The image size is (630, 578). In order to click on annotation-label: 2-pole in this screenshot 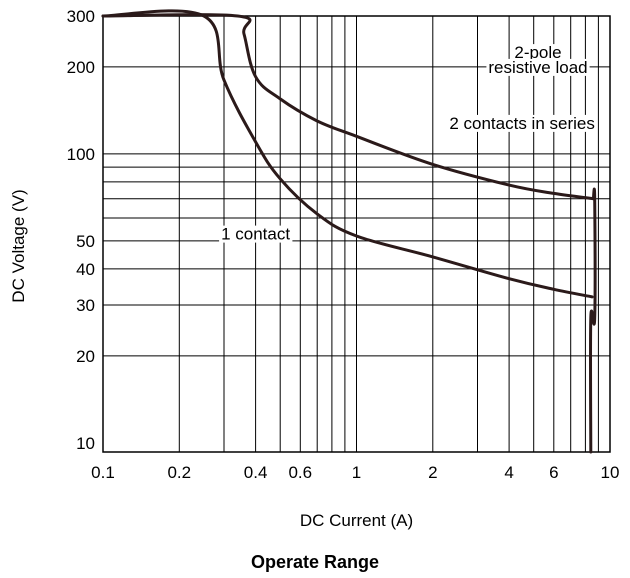, I will do `click(537, 52)`.